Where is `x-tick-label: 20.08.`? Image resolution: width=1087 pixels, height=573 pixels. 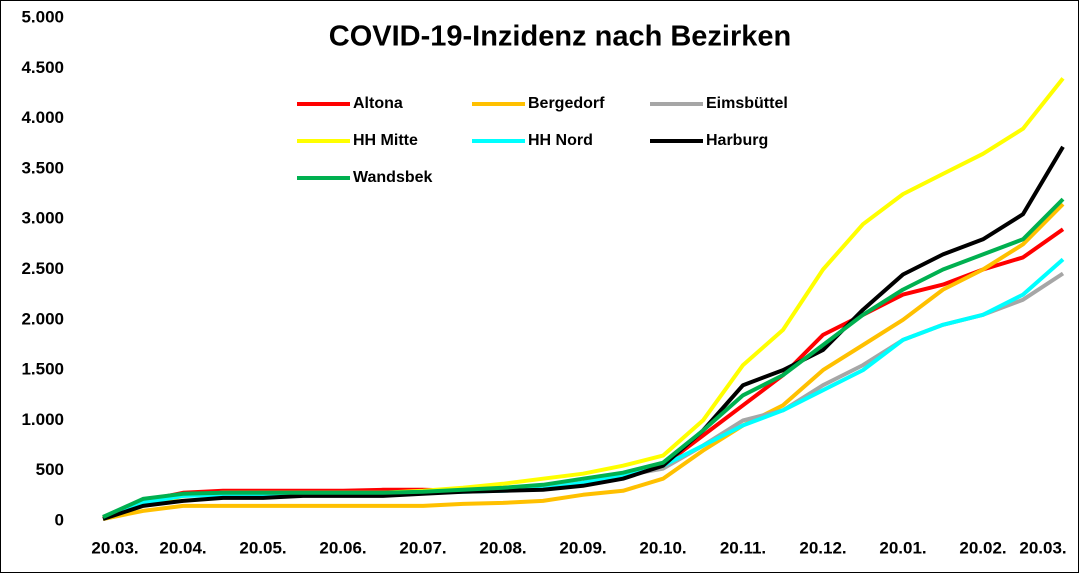 x-tick-label: 20.08. is located at coordinates (502, 547).